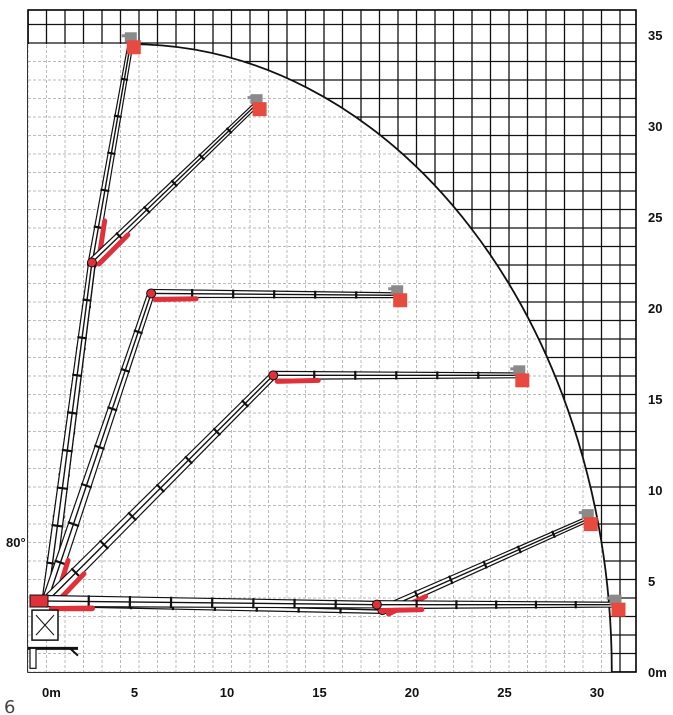 This screenshot has width=673, height=715. I want to click on y-tick-label: 10, so click(655, 490).